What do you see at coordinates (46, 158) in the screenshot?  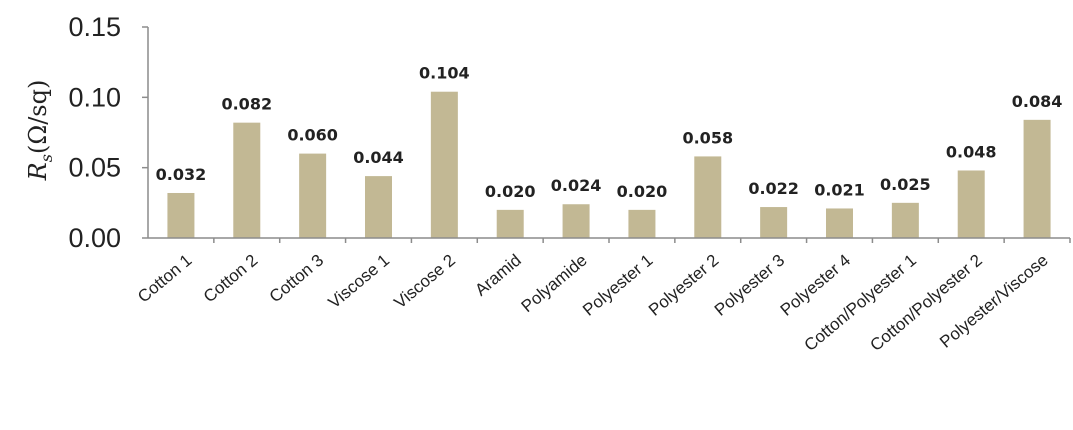 I see `y-axis-label-subscript: s` at bounding box center [46, 158].